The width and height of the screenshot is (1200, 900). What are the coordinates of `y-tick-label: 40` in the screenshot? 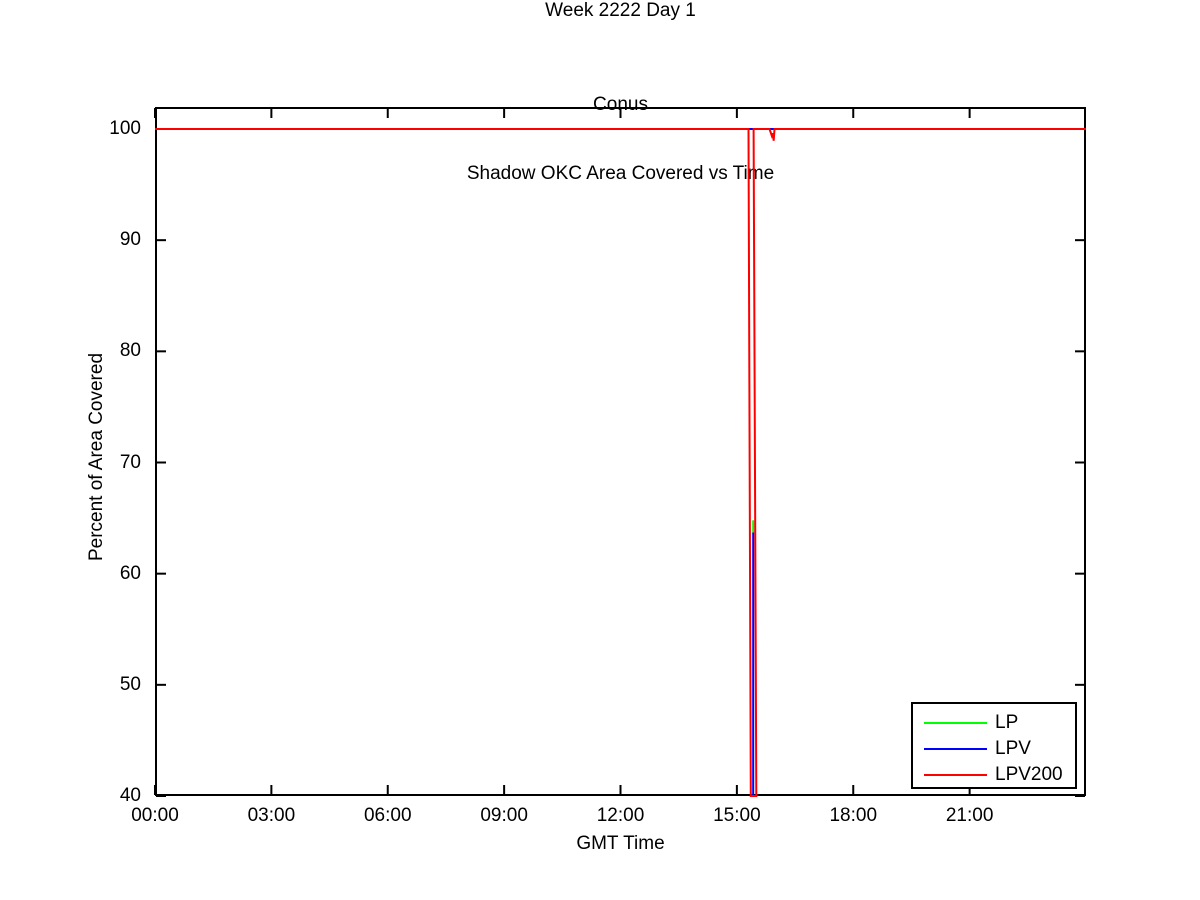 It's located at (130, 795).